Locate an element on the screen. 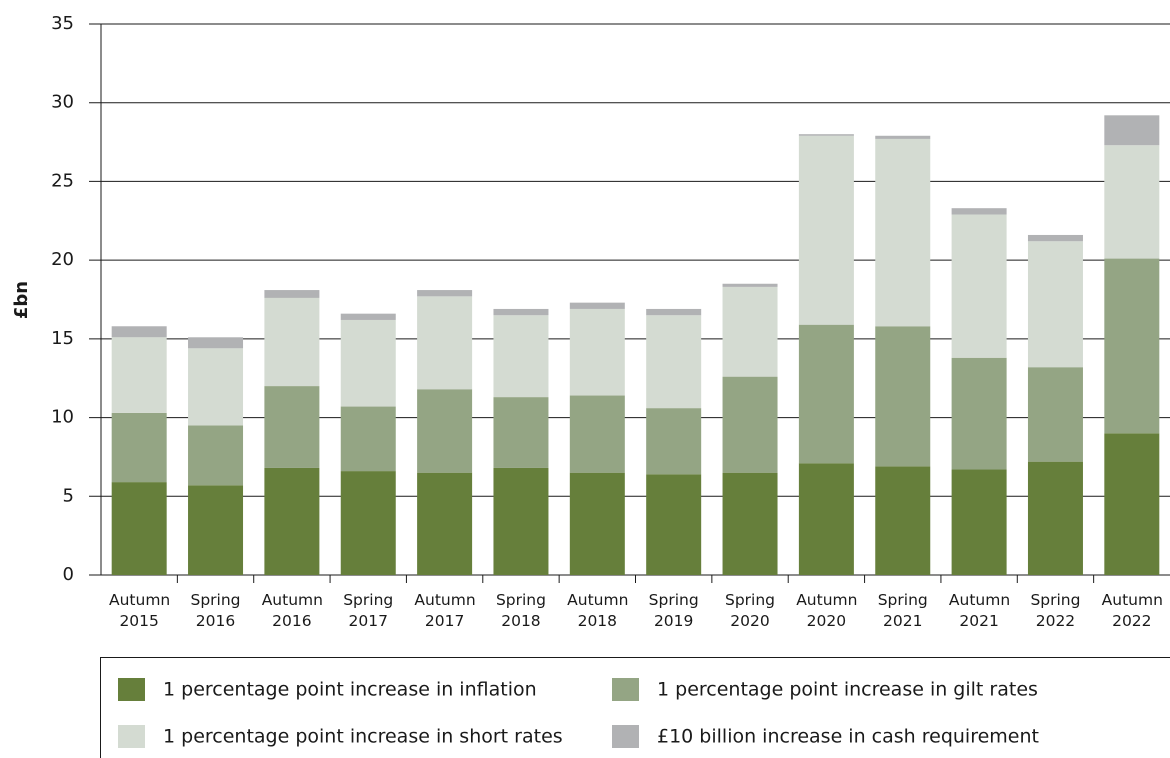 The width and height of the screenshot is (1170, 758). y-tick-label: 25 is located at coordinates (62, 180).